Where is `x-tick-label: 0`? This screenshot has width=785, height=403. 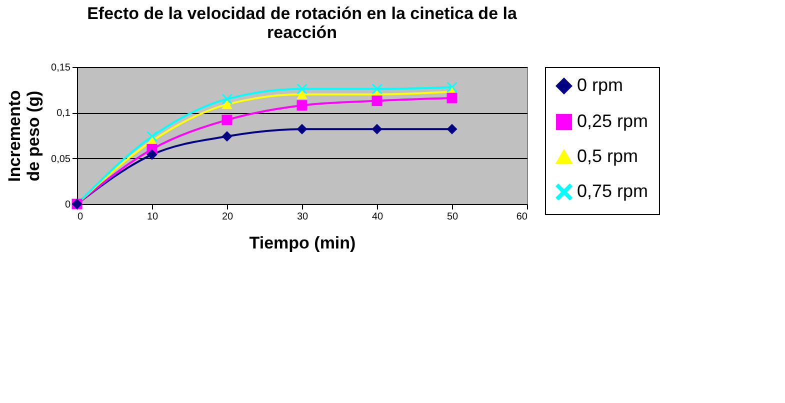
x-tick-label: 0 is located at coordinates (81, 217).